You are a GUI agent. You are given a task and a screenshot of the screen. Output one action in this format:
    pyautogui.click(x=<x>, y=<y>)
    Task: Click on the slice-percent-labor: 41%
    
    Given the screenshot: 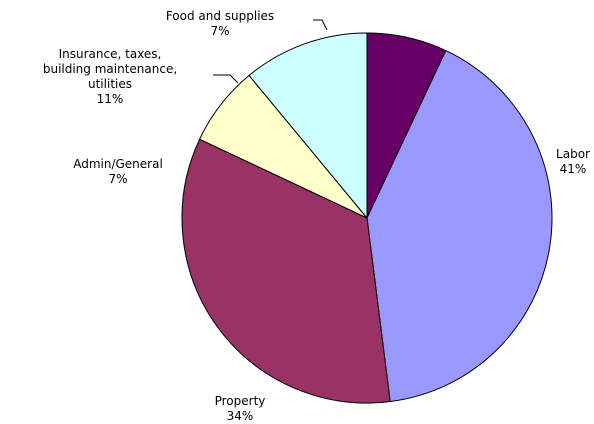 What is the action you would take?
    pyautogui.click(x=573, y=169)
    